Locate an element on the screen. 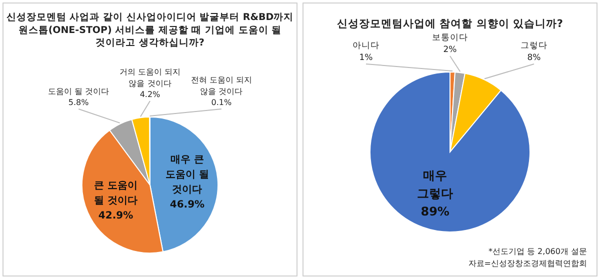 The height and width of the screenshot is (279, 600). slice-label: 그렇다 is located at coordinates (534, 46).